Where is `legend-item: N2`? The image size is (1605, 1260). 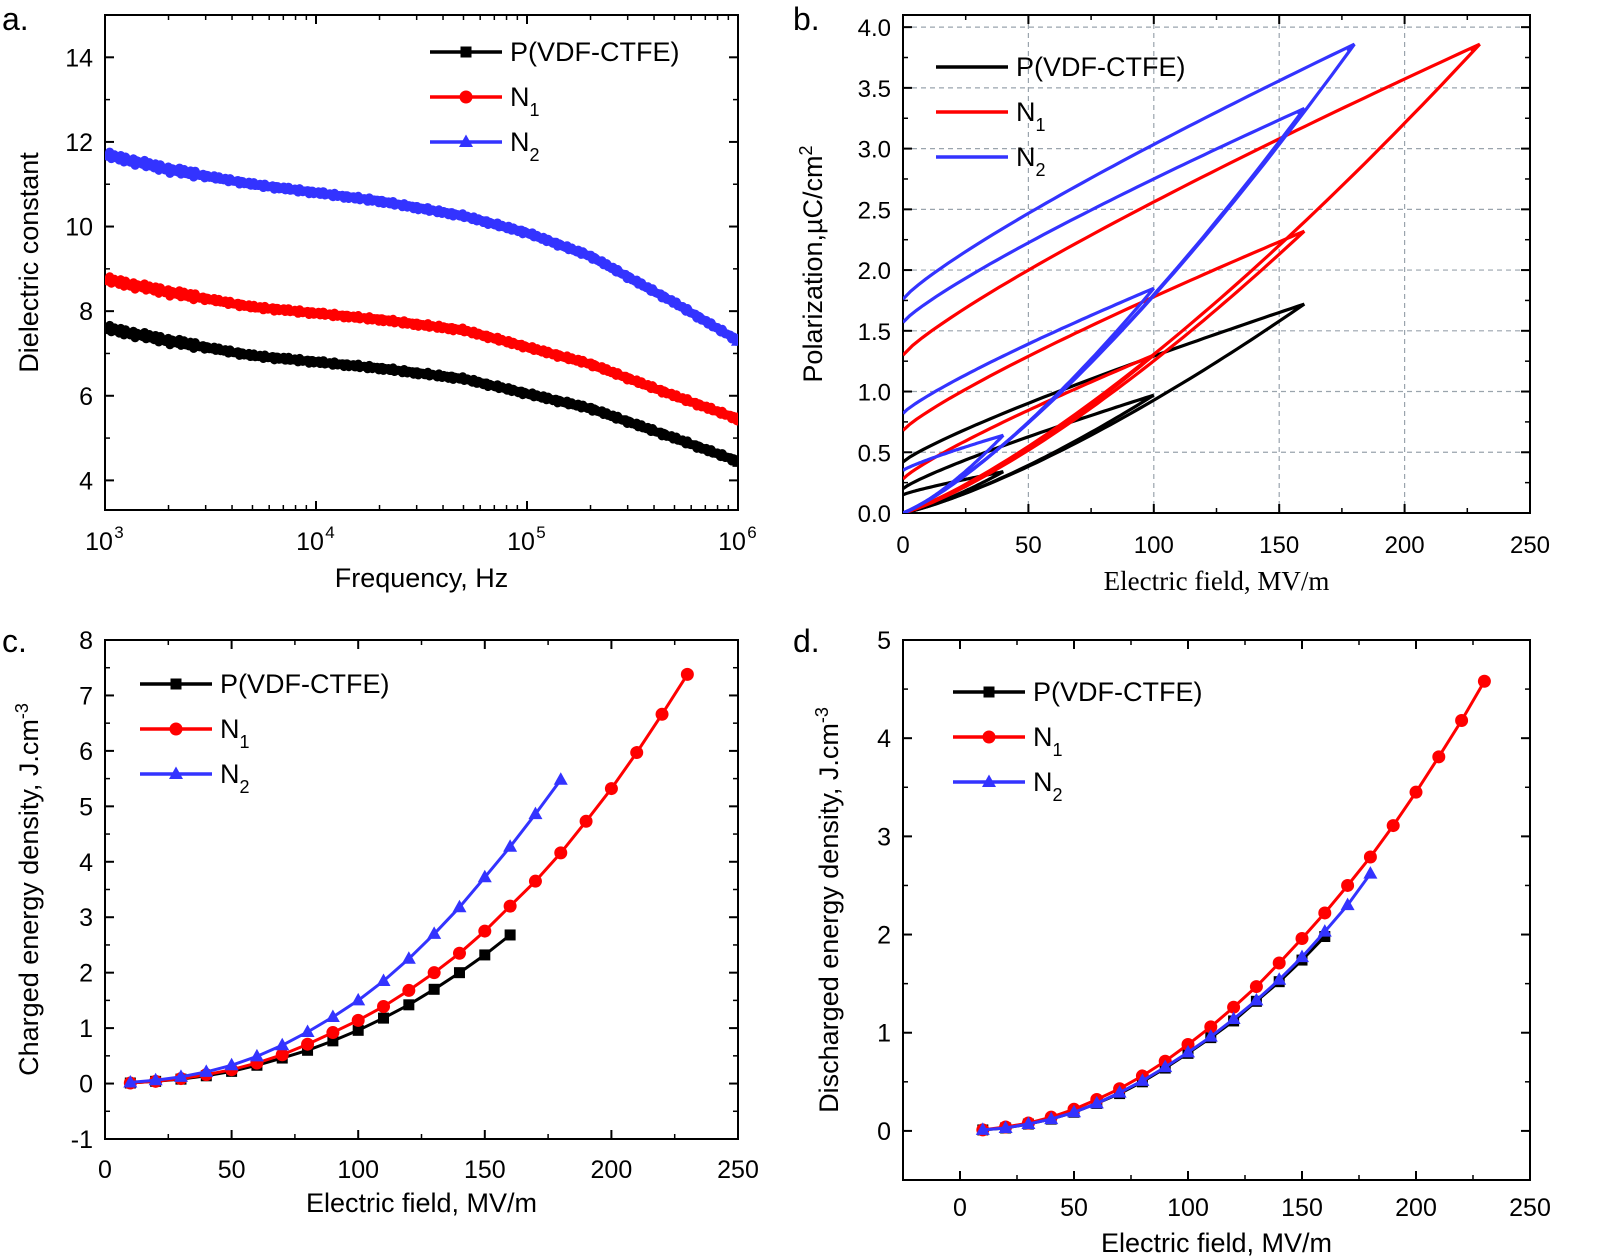 legend-item: N2 is located at coordinates (485, 146).